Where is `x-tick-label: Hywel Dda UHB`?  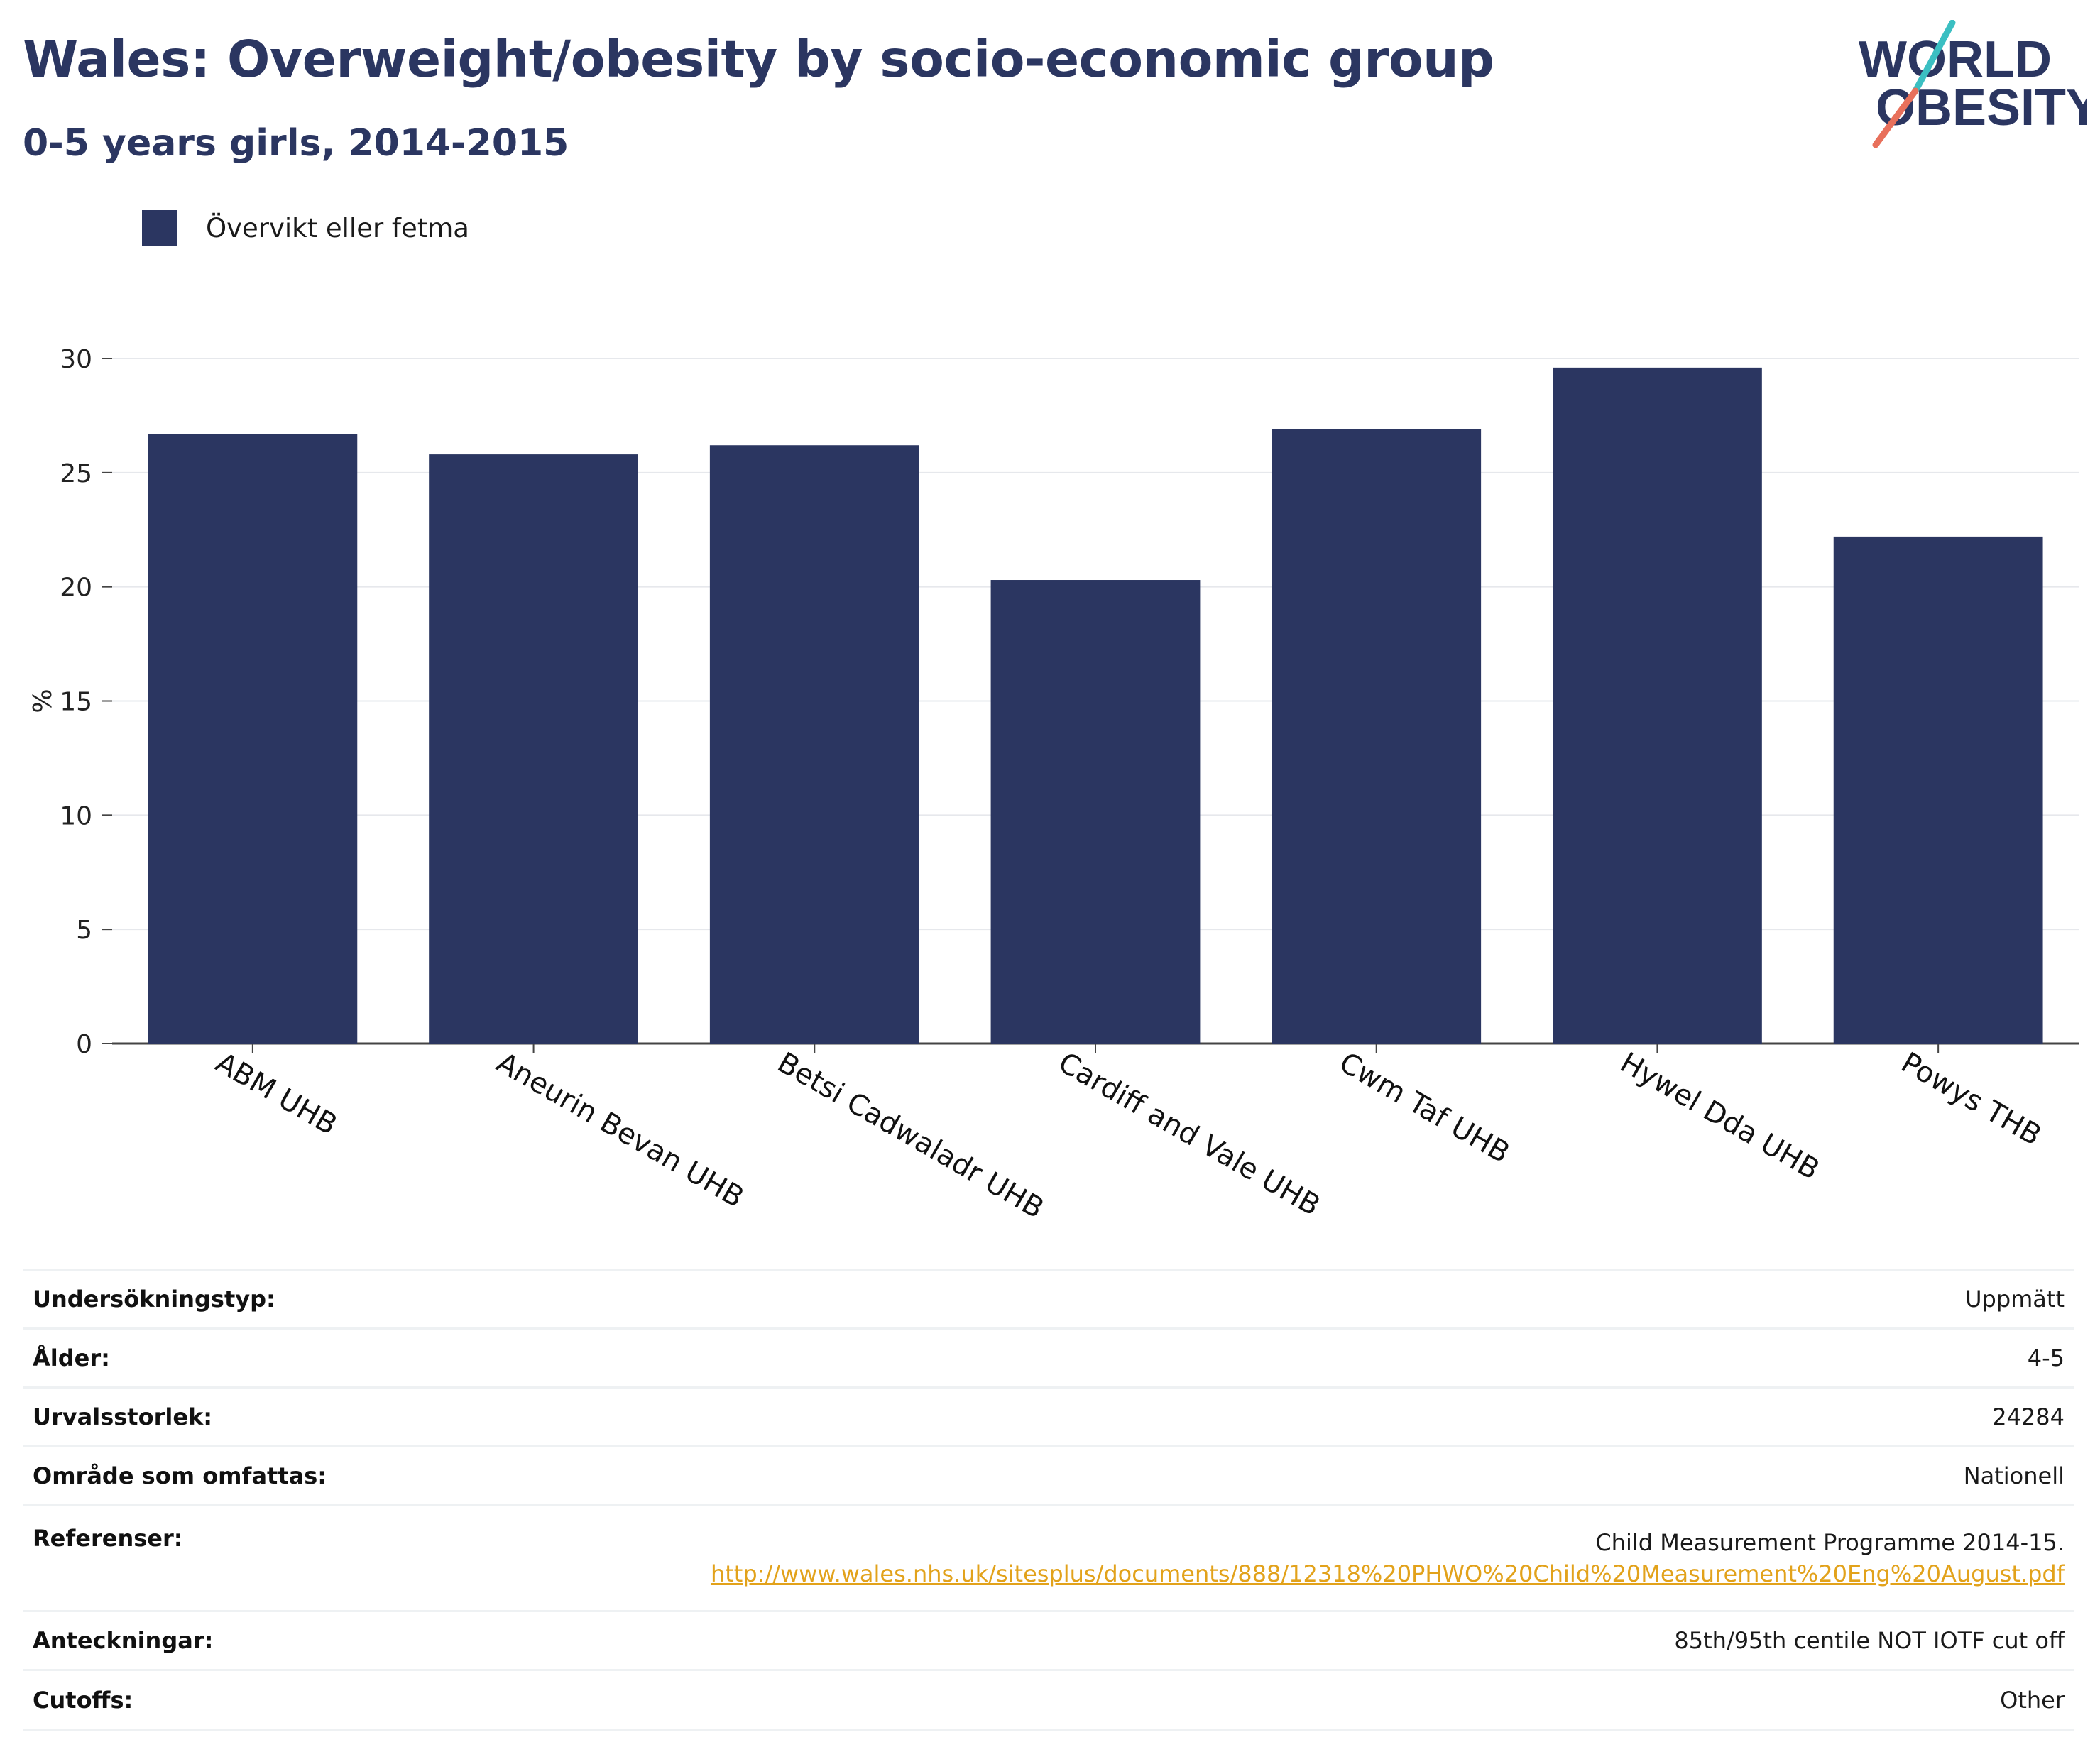
x-tick-label: Hywel Dda UHB is located at coordinates (1719, 1116).